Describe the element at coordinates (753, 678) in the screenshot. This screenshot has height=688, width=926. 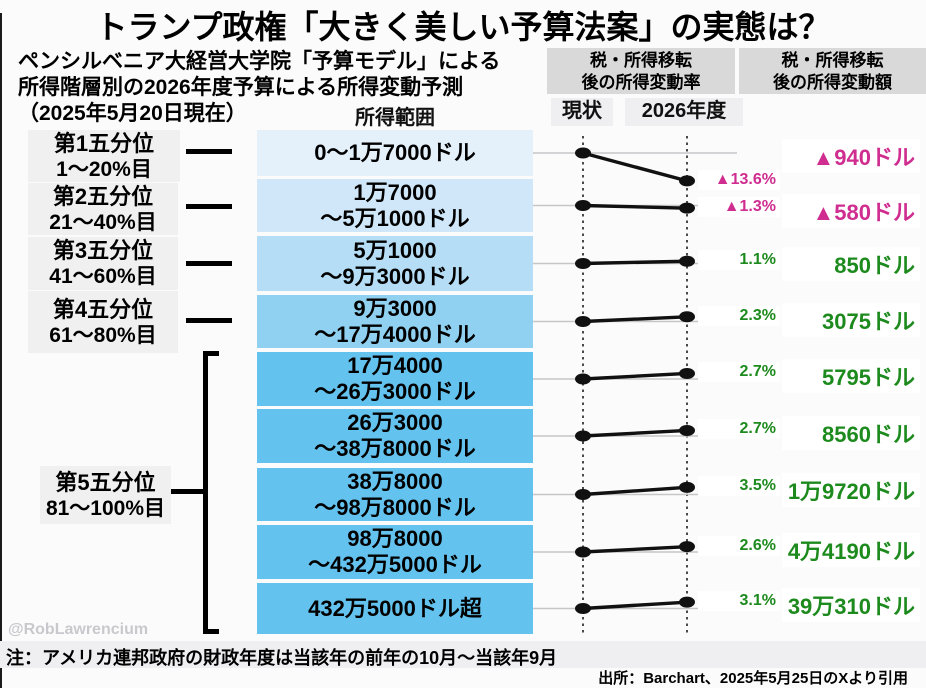
I see `source-text: 出所：Barchart、2025年5月25日のXより引用` at that location.